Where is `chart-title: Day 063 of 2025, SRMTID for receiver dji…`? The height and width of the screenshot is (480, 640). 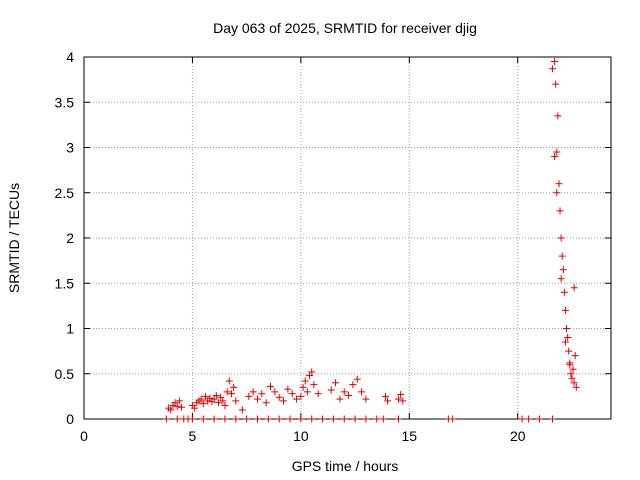 chart-title: Day 063 of 2025, SRMTID for receiver dji… is located at coordinates (345, 28).